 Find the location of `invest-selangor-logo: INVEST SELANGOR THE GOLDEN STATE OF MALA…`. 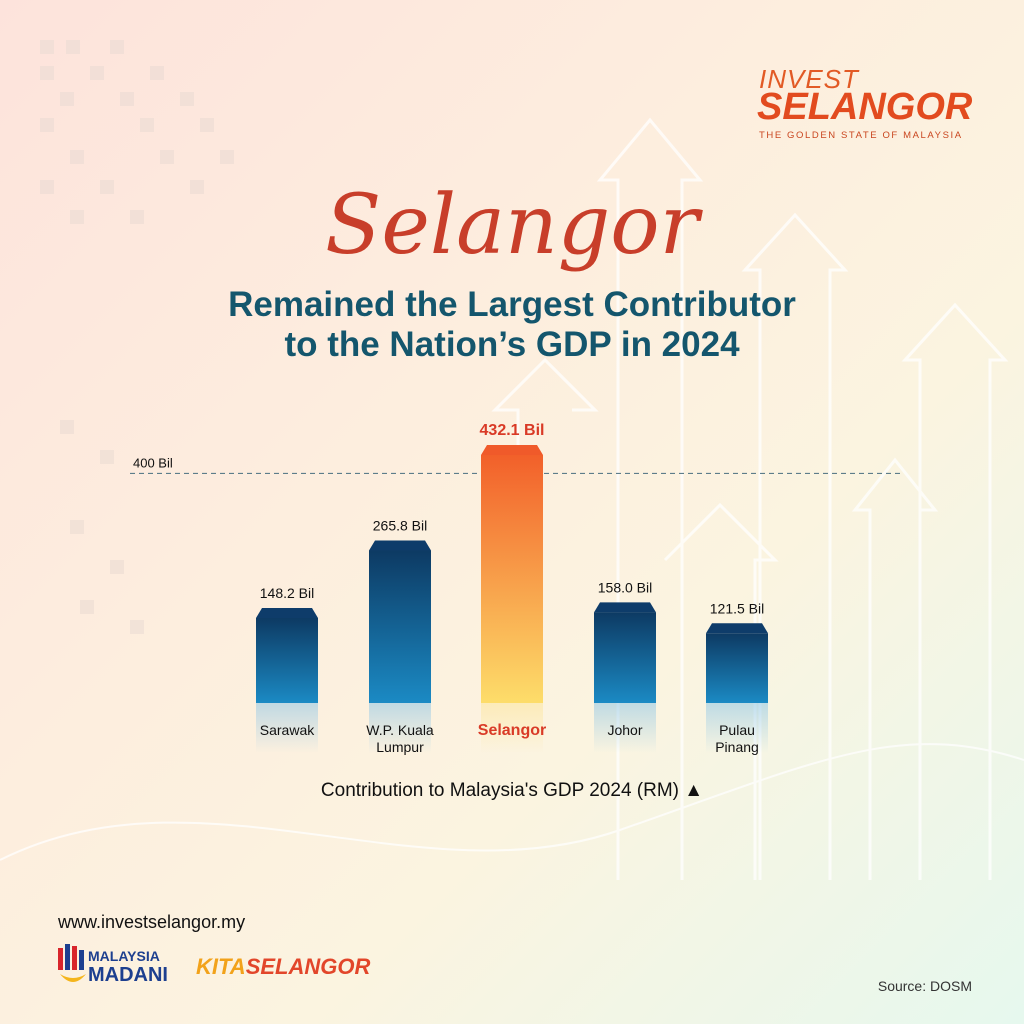

invest-selangor-logo: INVEST SELANGOR THE GOLDEN STATE OF MALA… is located at coordinates (863, 104).